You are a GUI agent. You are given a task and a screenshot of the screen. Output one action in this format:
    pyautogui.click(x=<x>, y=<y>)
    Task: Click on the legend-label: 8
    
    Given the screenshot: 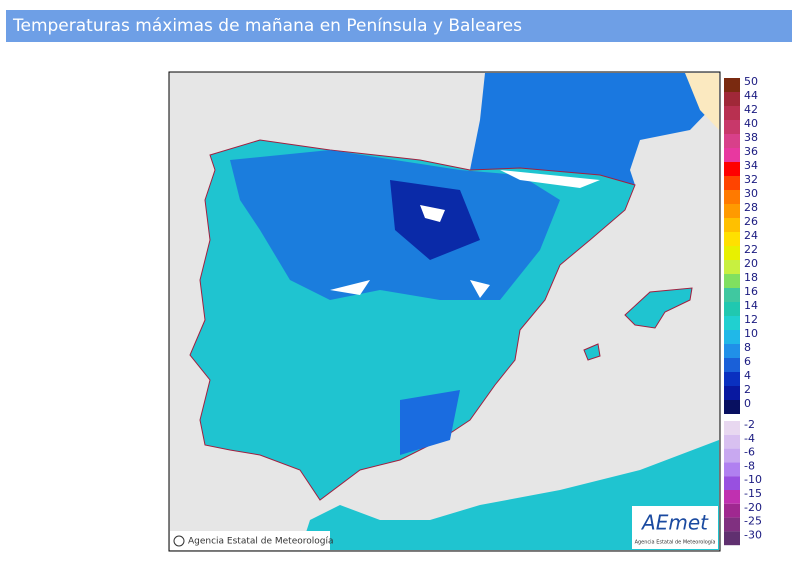 What is the action you would take?
    pyautogui.click(x=747, y=347)
    